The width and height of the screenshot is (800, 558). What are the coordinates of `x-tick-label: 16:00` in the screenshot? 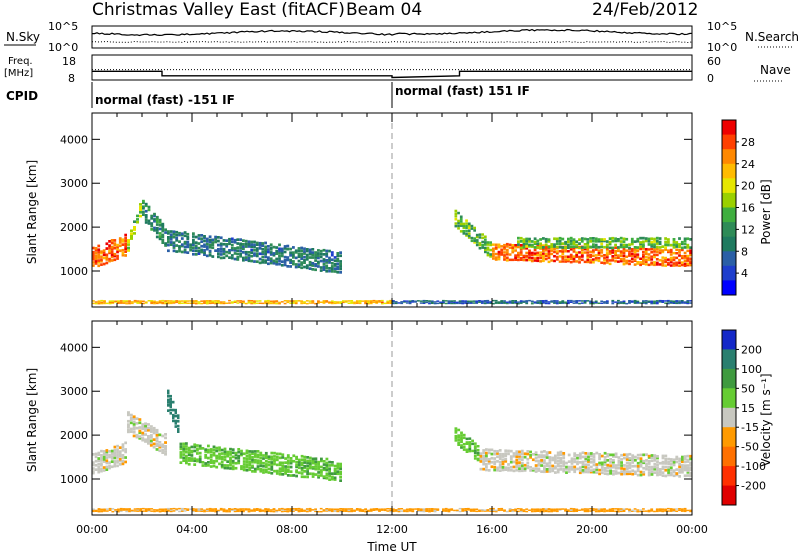 It's located at (492, 529).